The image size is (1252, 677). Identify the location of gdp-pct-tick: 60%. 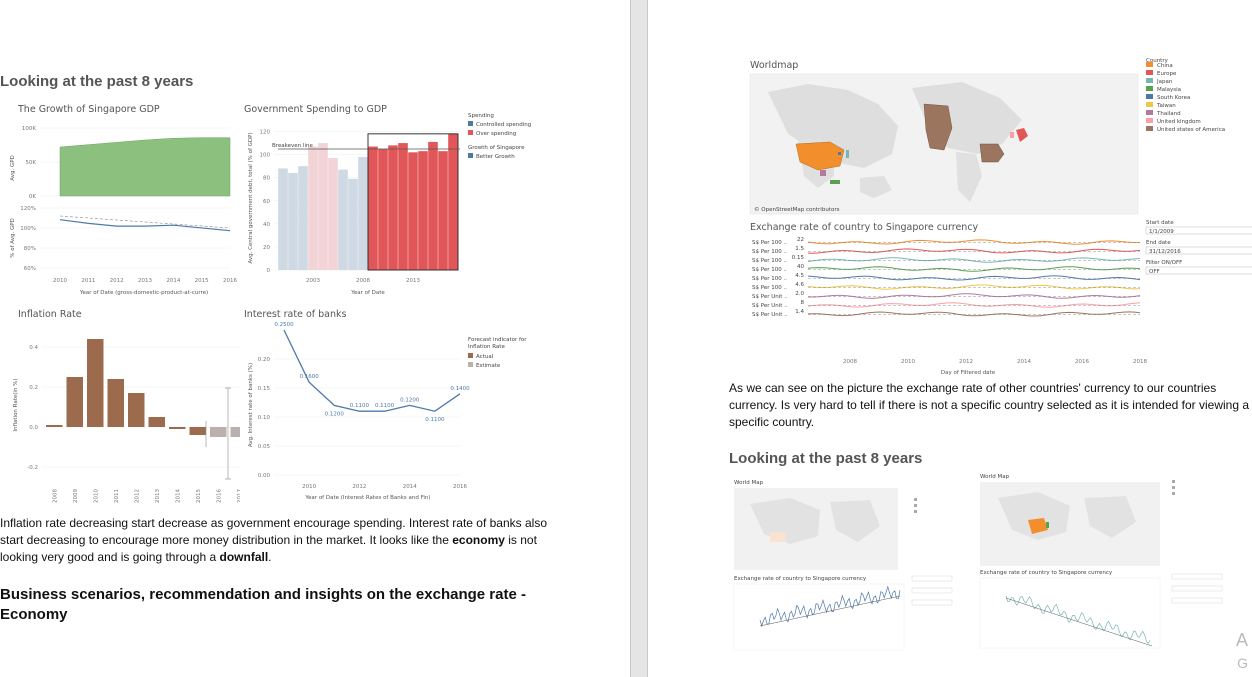
(30, 269).